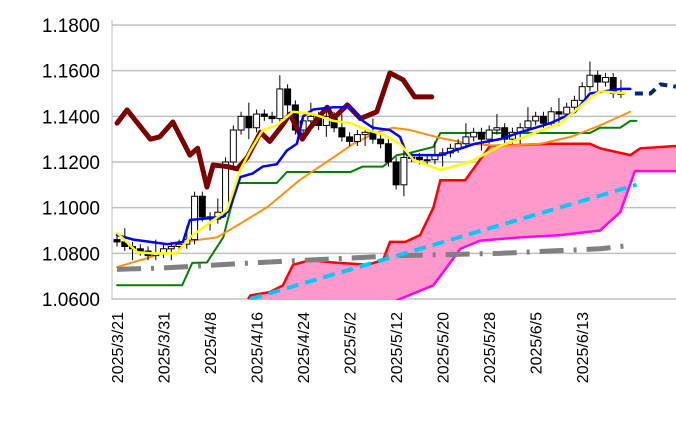  What do you see at coordinates (490, 347) in the screenshot?
I see `x-tick-label: 2025/5/28` at bounding box center [490, 347].